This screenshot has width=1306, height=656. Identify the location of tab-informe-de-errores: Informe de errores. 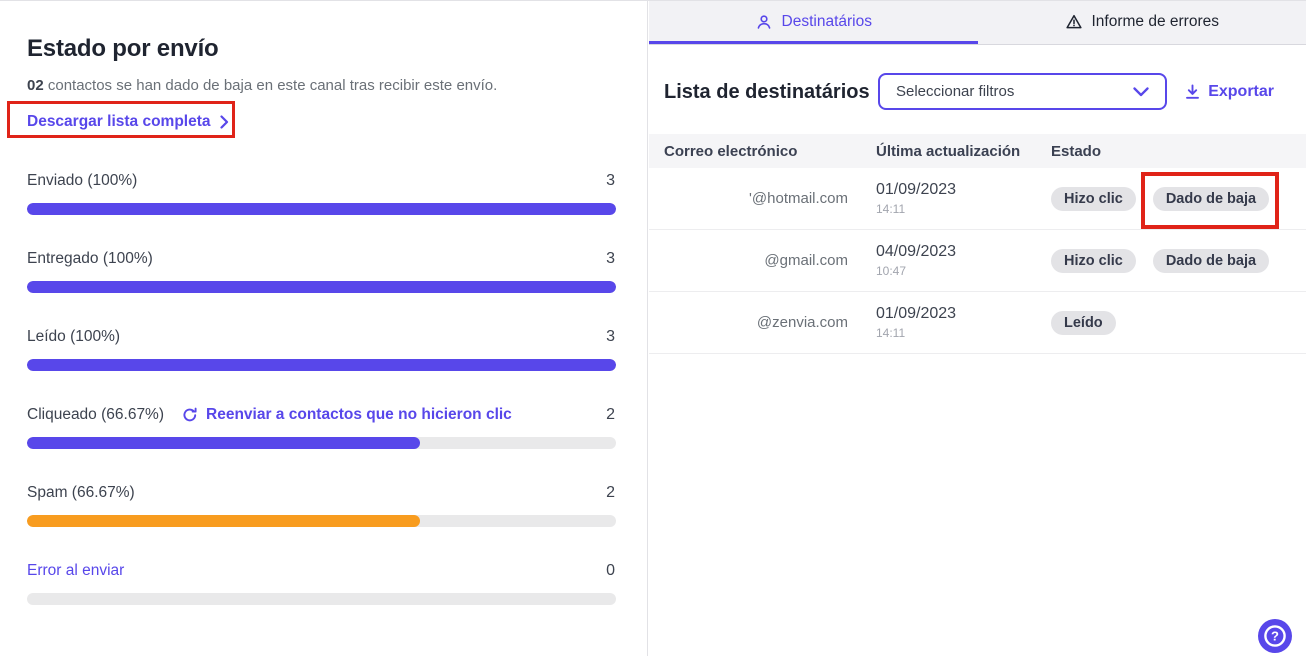
(1142, 22).